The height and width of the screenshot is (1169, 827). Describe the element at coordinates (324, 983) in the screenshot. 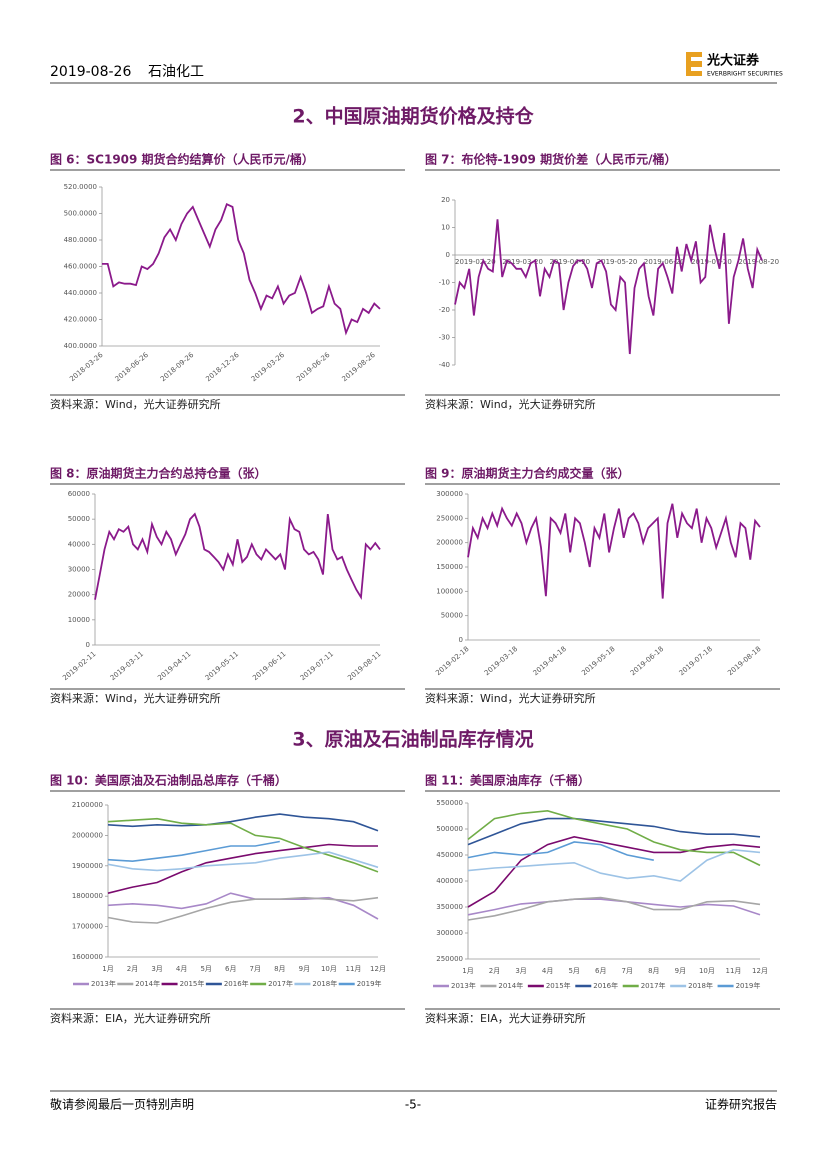

I see `legend-label: 2018年` at that location.